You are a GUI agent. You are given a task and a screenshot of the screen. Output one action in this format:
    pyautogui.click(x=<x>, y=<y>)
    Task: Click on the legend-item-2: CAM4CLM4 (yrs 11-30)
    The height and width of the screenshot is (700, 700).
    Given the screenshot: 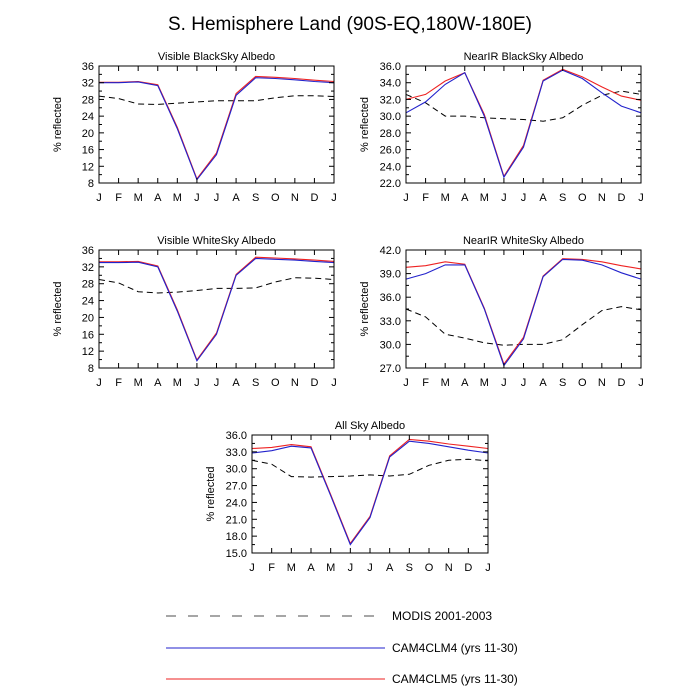 What is the action you would take?
    pyautogui.click(x=342, y=648)
    